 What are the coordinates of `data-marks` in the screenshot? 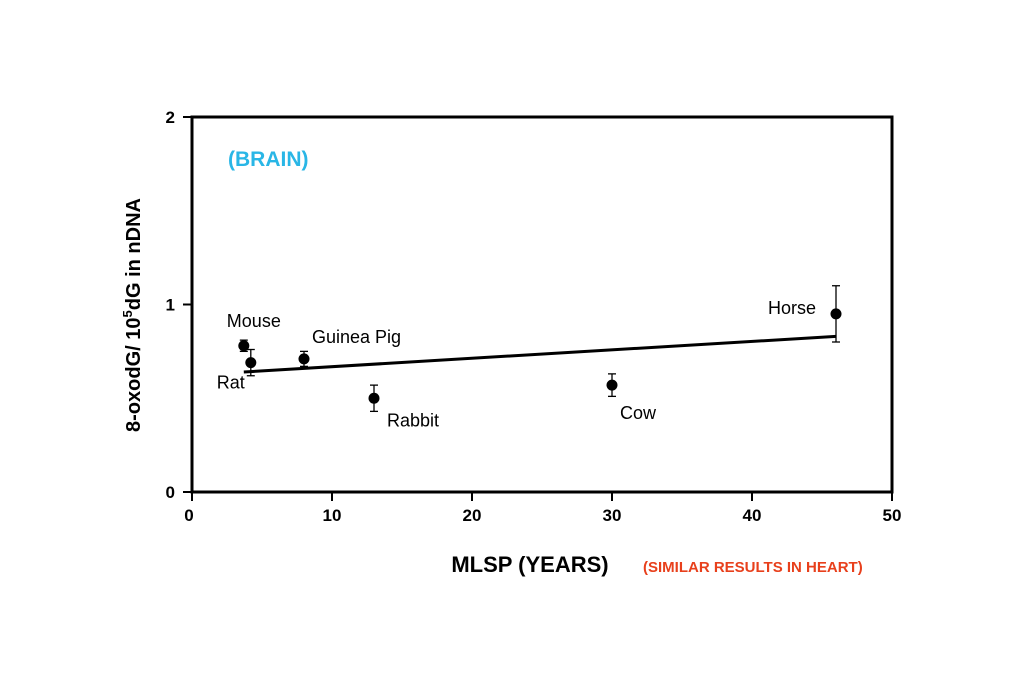 It's located at (540, 349).